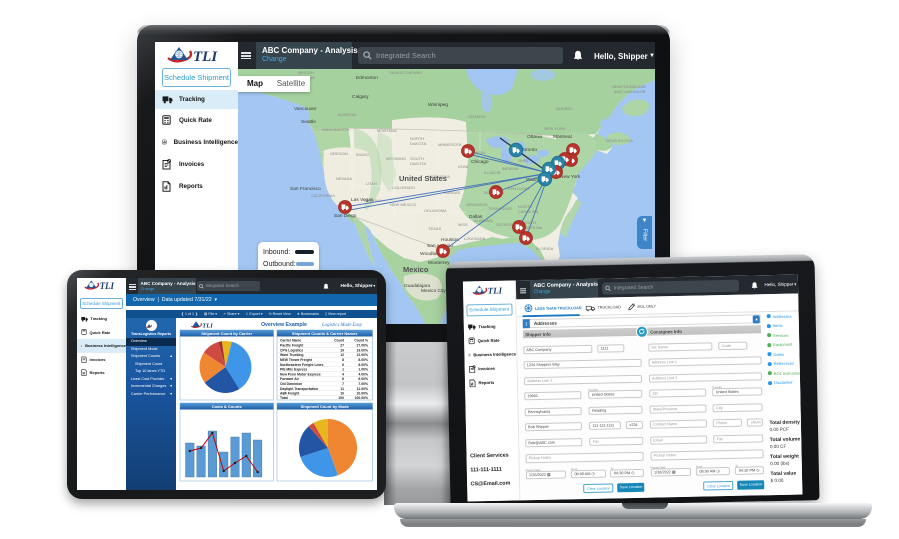 The width and height of the screenshot is (899, 539). What do you see at coordinates (545, 248) in the screenshot?
I see `svg-text: FLORIDA` at bounding box center [545, 248].